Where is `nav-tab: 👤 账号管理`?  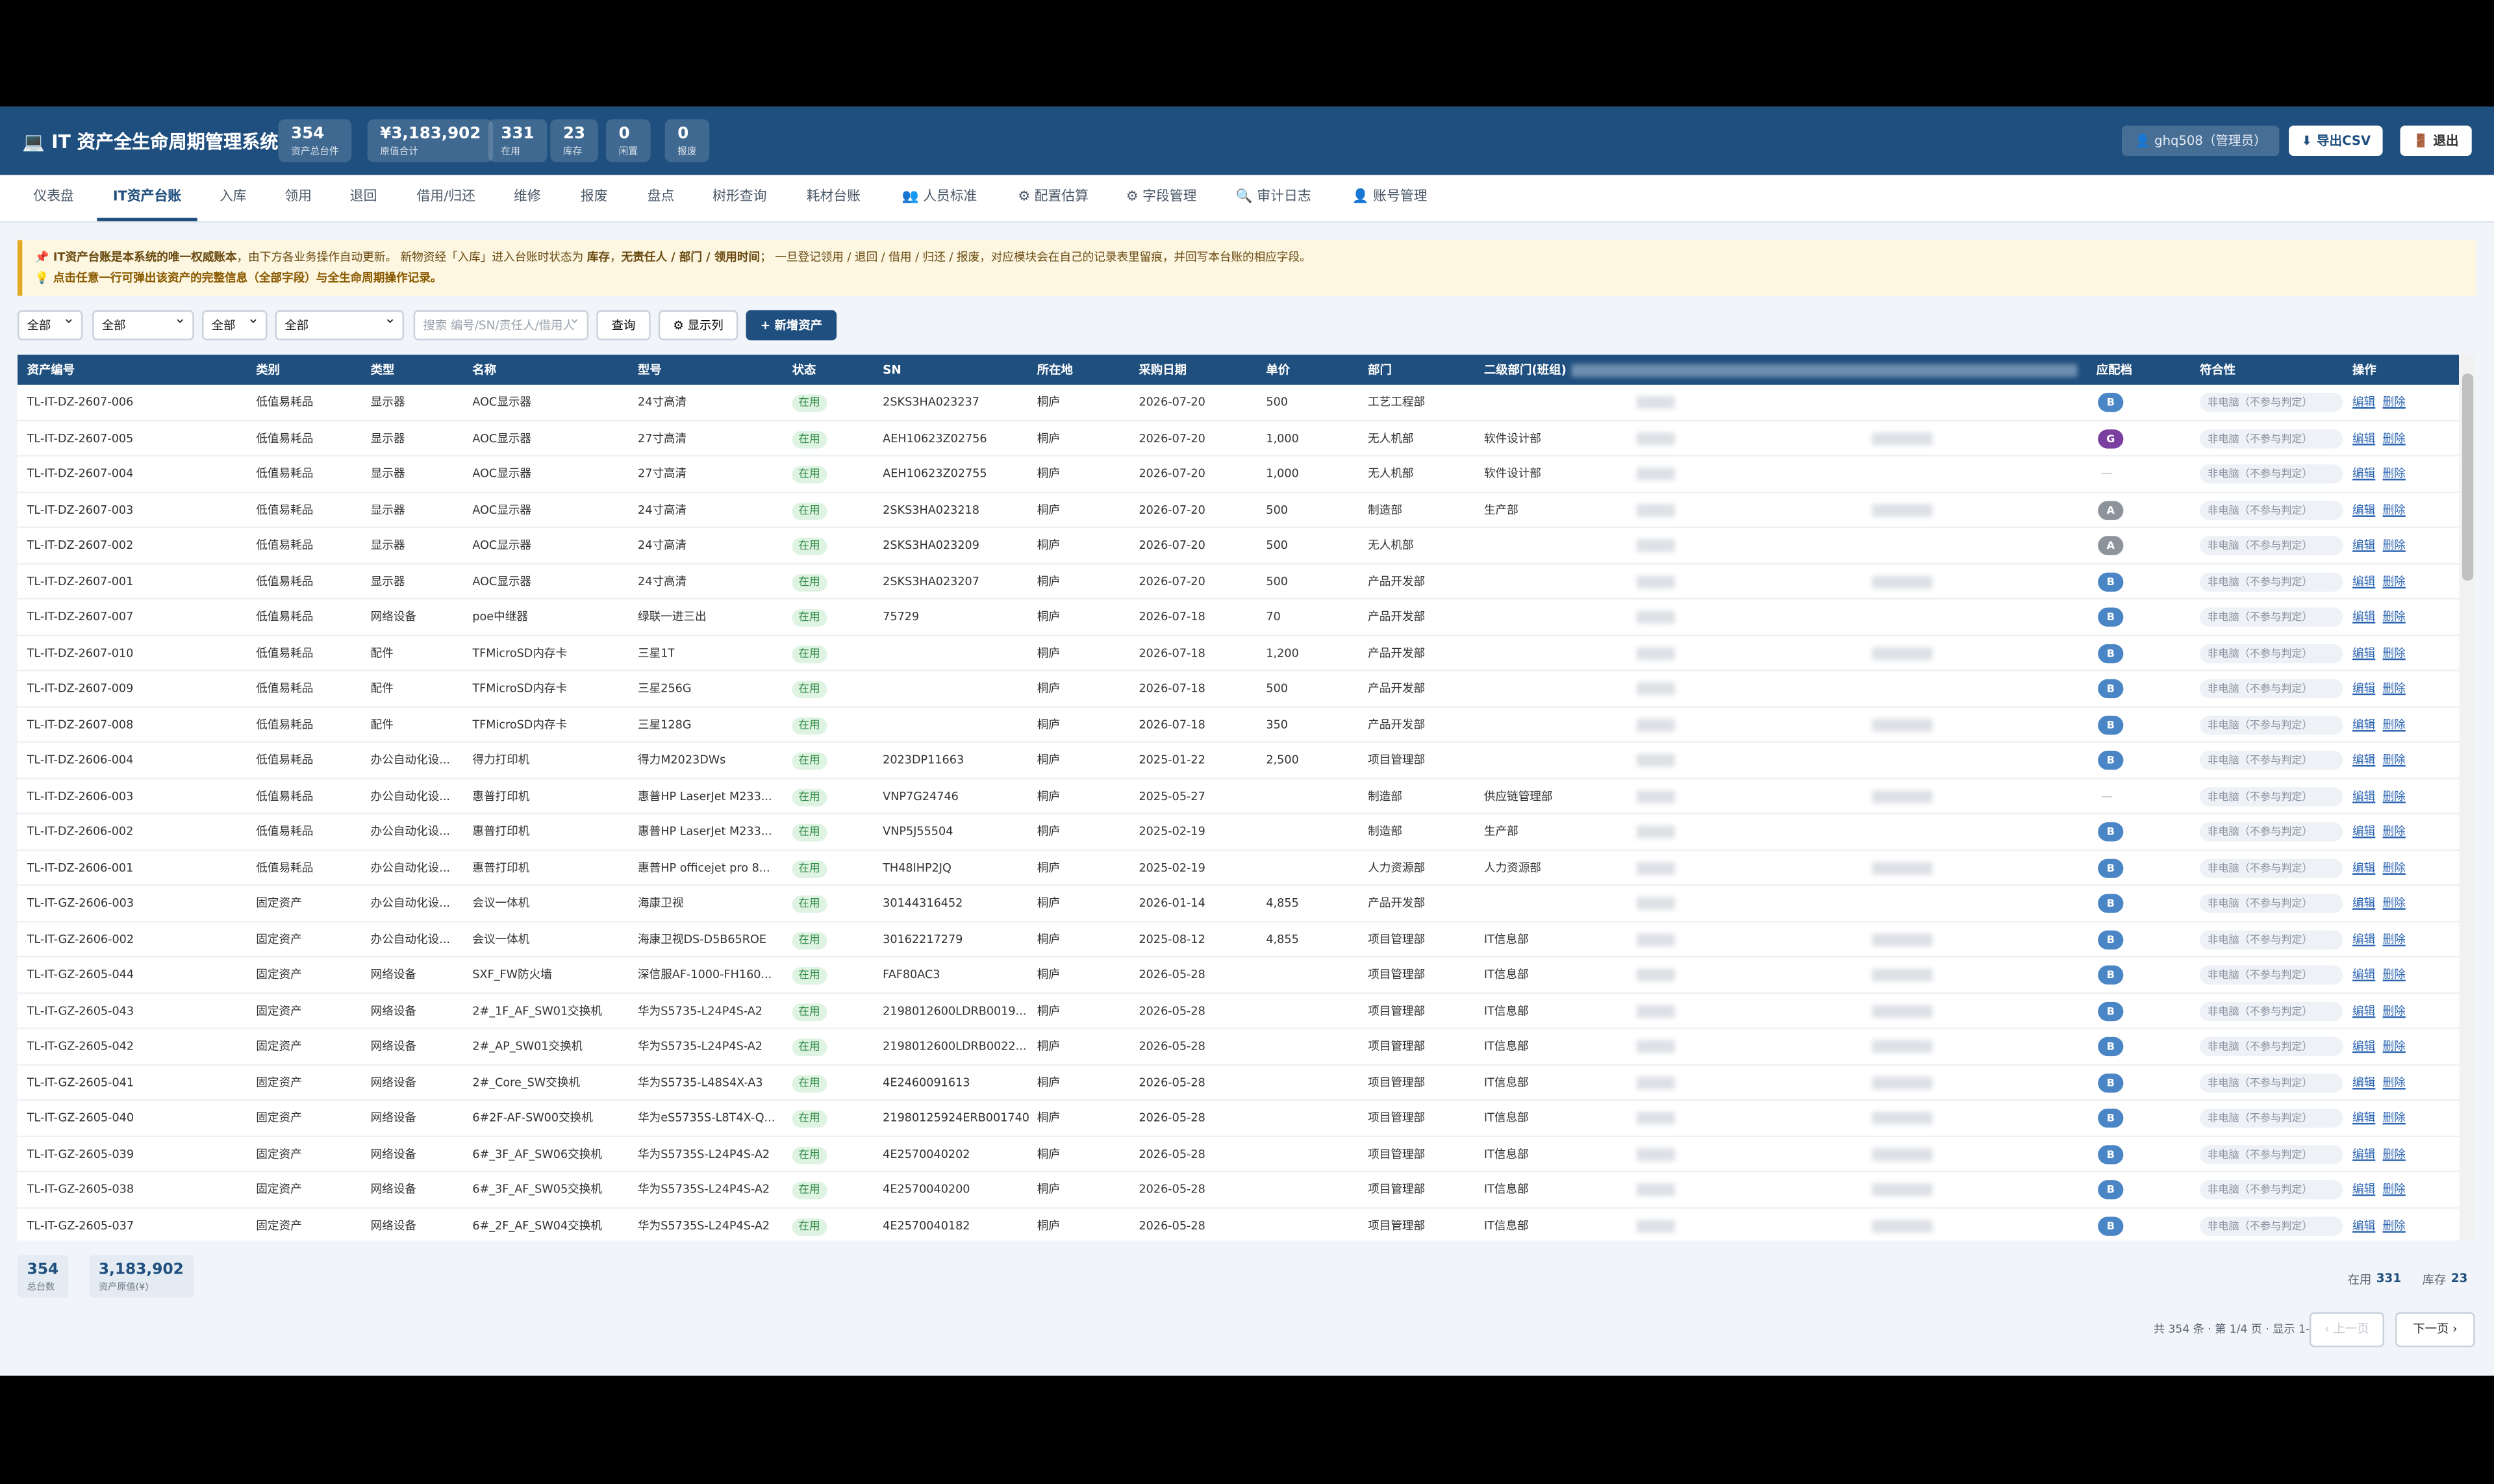
nav-tab: 👤 账号管理 is located at coordinates (1390, 197).